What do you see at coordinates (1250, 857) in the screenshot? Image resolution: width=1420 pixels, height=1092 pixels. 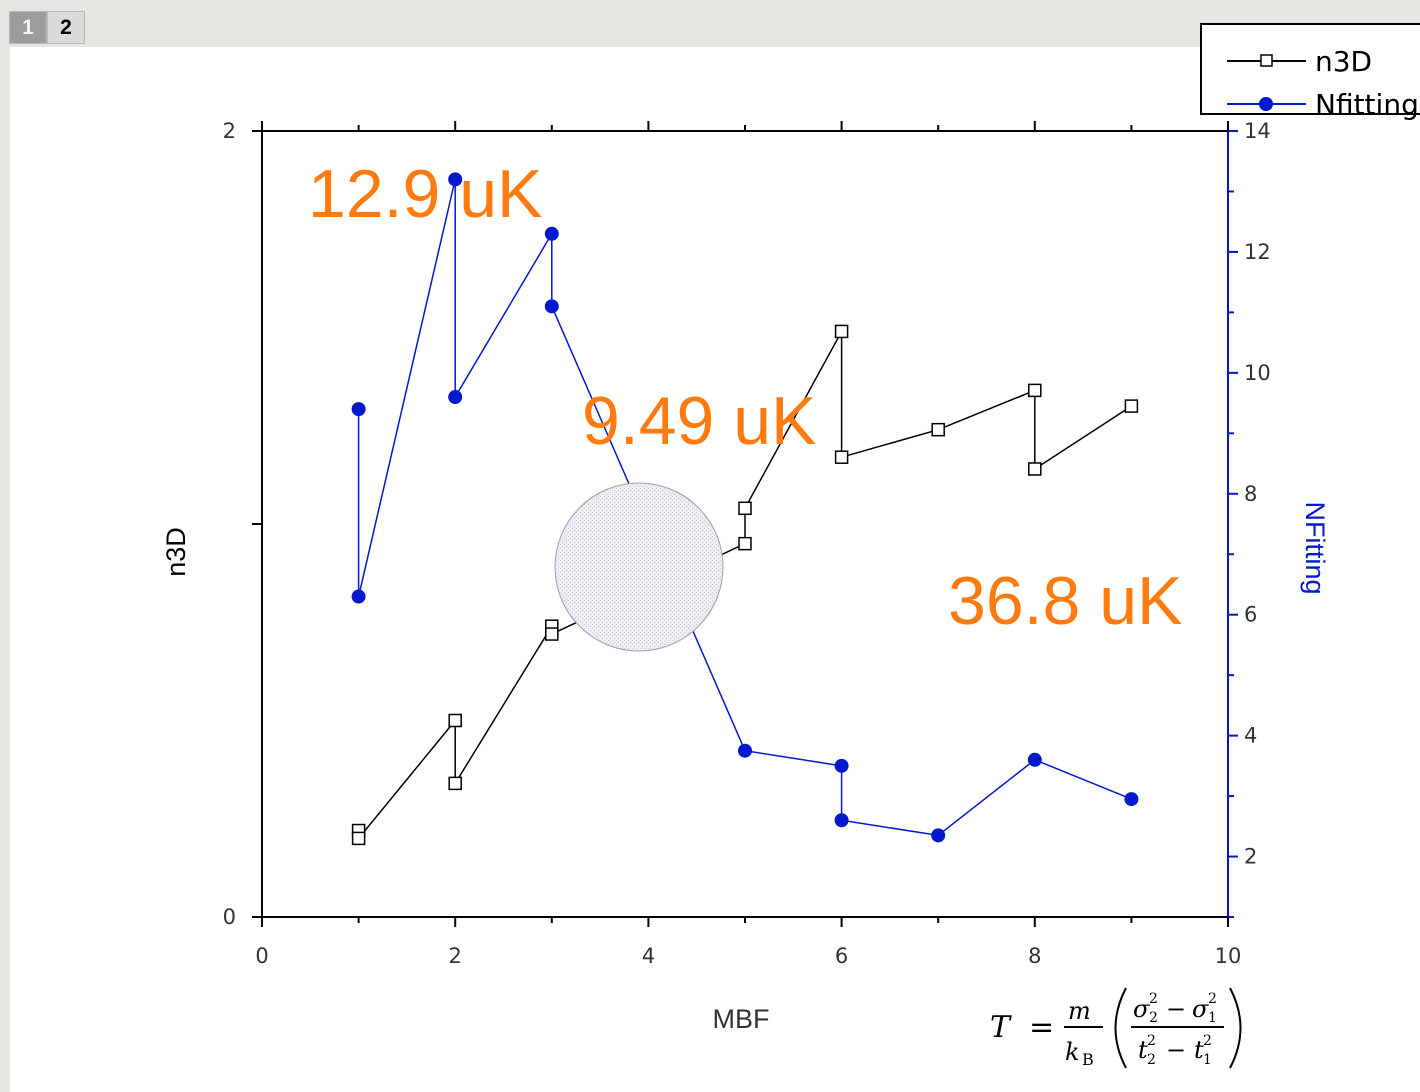 I see `y-right-tick-label: 2` at bounding box center [1250, 857].